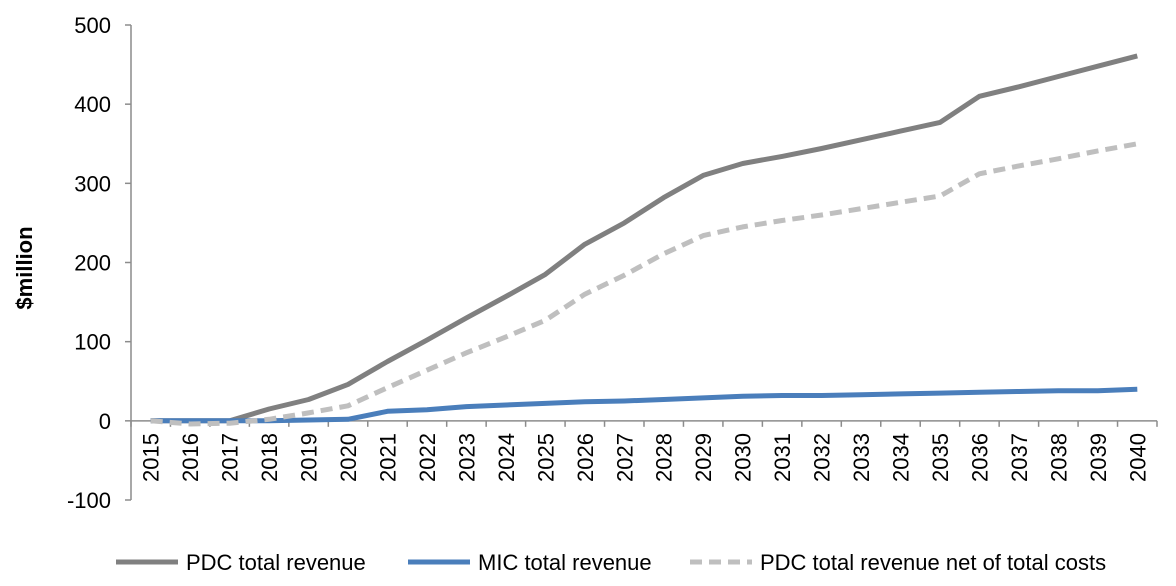 The width and height of the screenshot is (1176, 586). What do you see at coordinates (190, 457) in the screenshot?
I see `x-tick-label: 2016` at bounding box center [190, 457].